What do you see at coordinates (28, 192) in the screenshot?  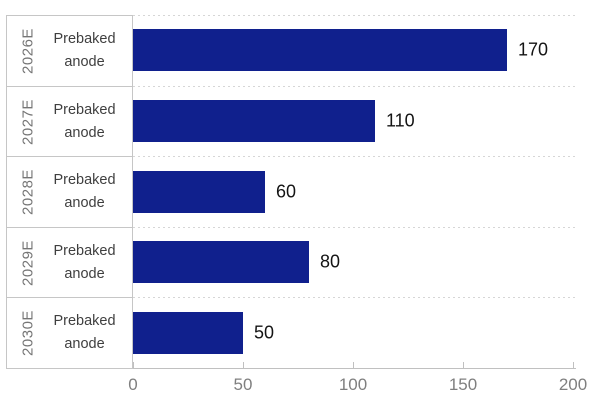 I see `category-year-label: 2028E` at bounding box center [28, 192].